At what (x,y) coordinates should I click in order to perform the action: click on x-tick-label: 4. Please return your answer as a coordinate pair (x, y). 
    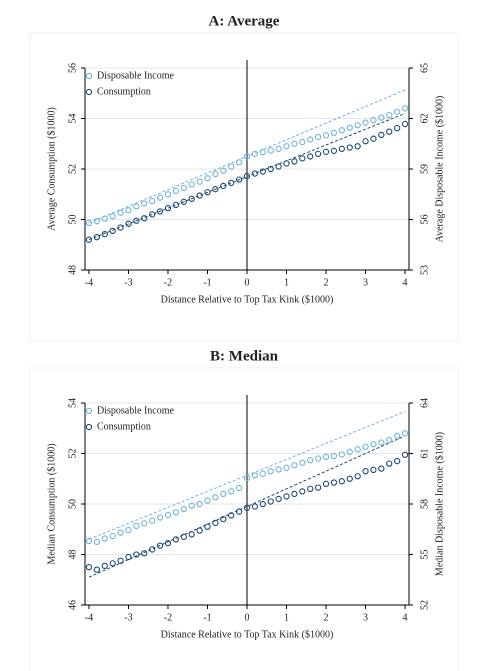
    Looking at the image, I should click on (405, 282).